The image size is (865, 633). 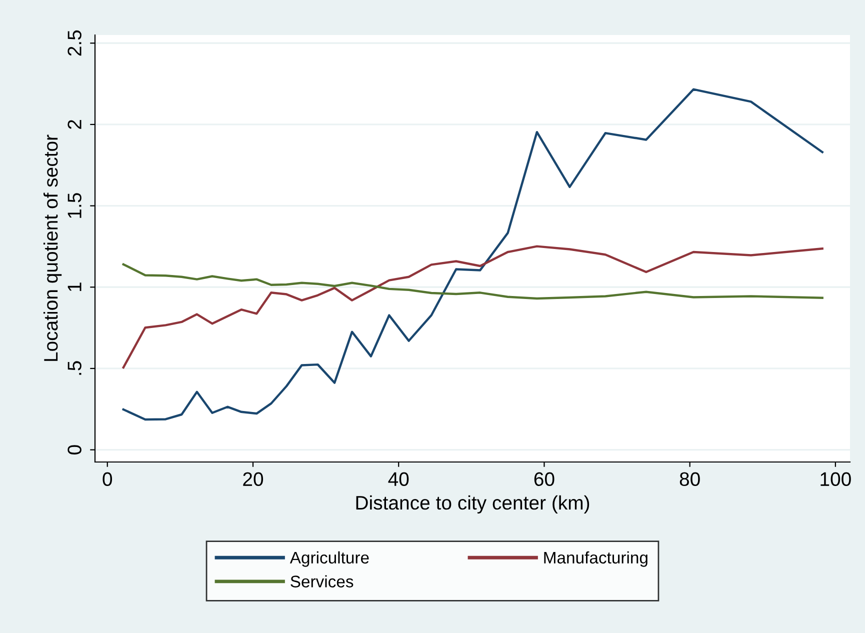 I want to click on y-tick-label: 2.5, so click(x=75, y=43).